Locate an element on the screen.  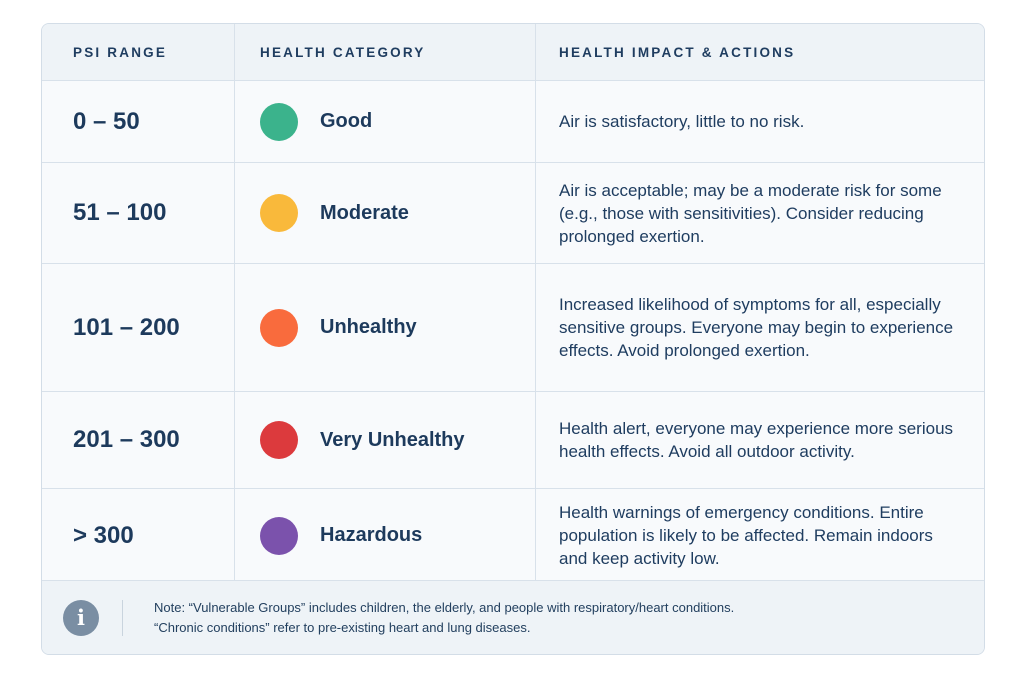
footnote-divider is located at coordinates (122, 617).